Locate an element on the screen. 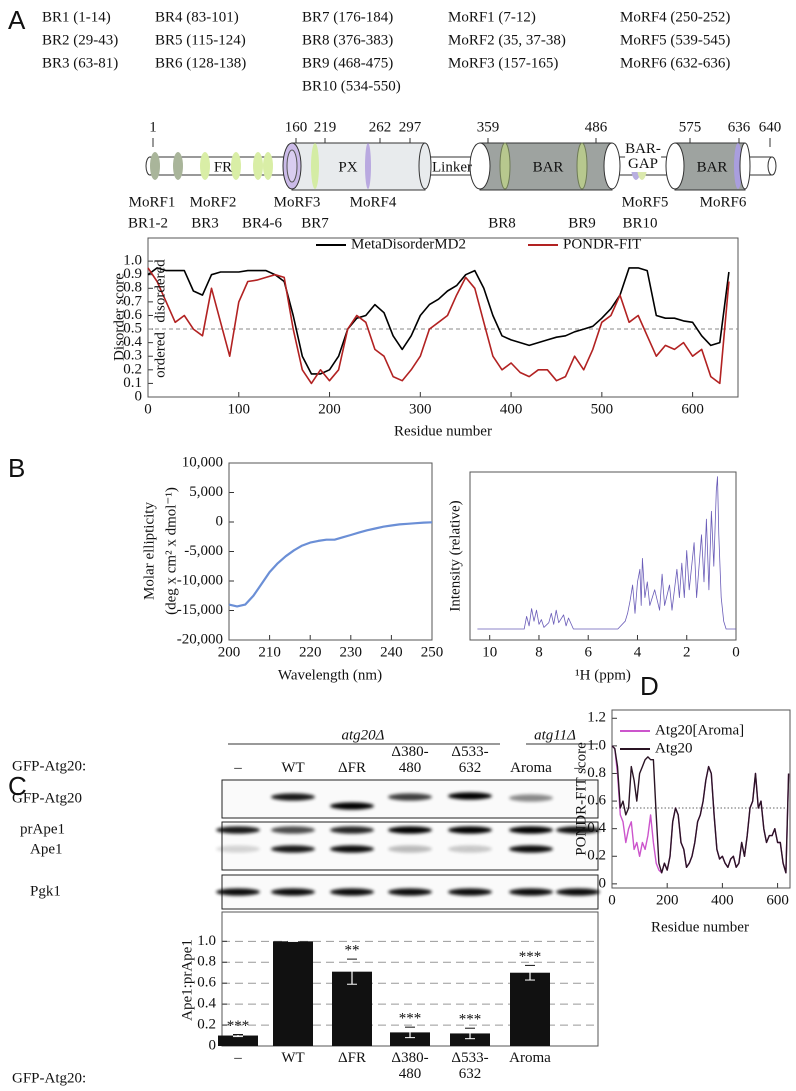 The width and height of the screenshot is (796, 1091). panel-label: B is located at coordinates (16, 468).